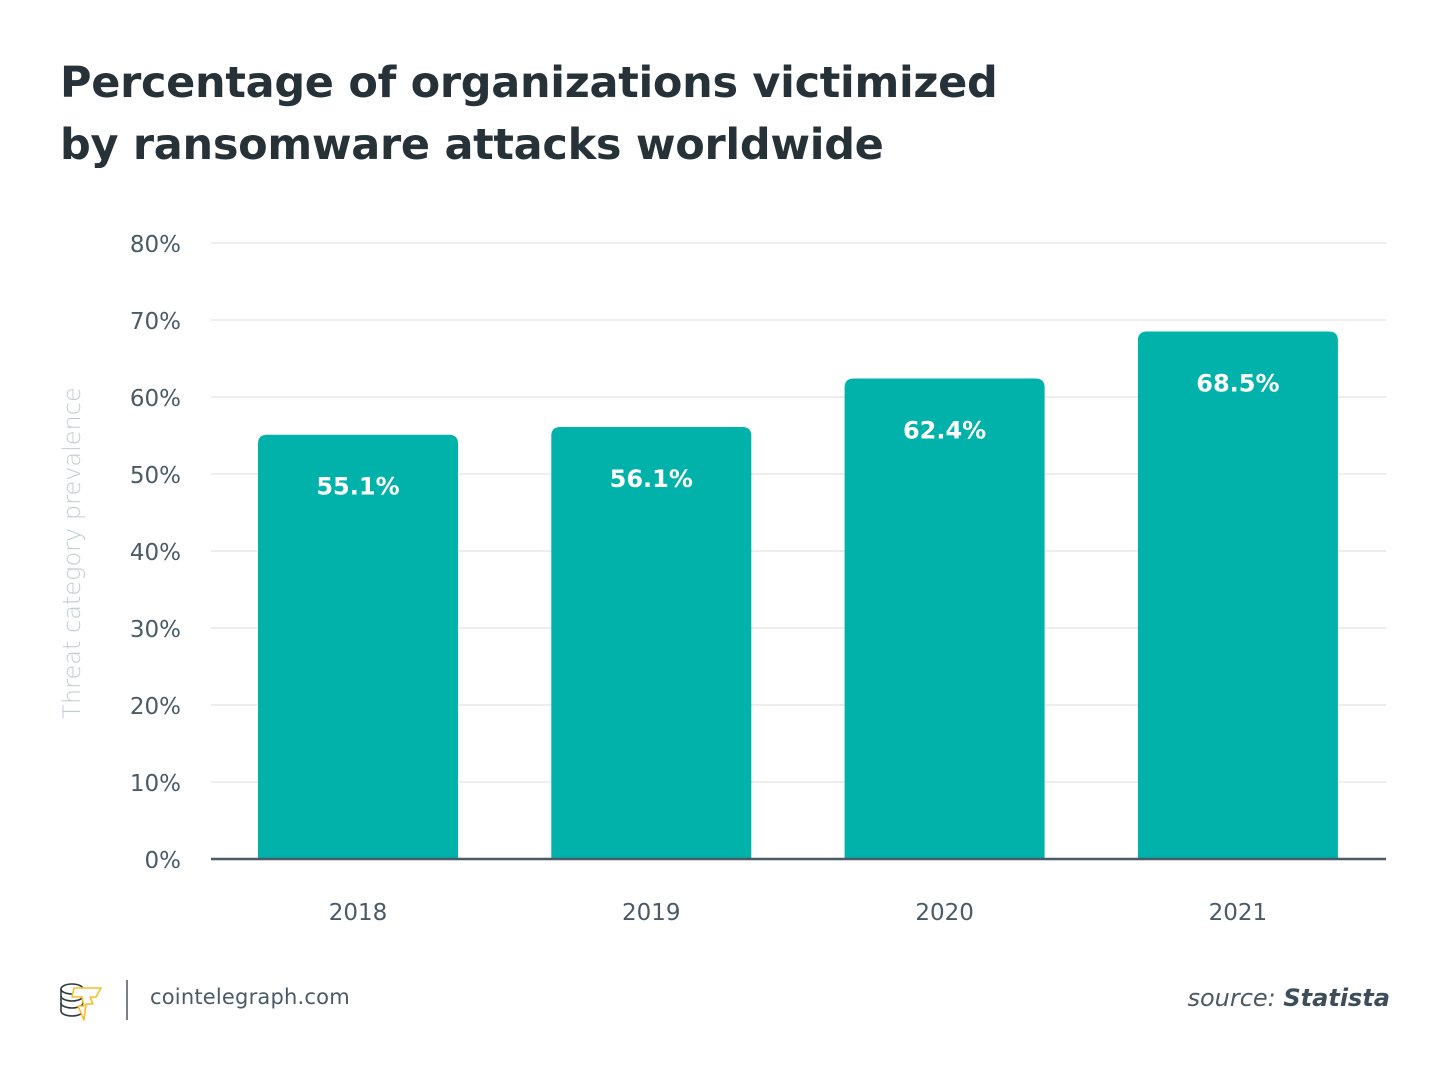 Image resolution: width=1450 pixels, height=1081 pixels. I want to click on y-tick-label: 60%, so click(155, 399).